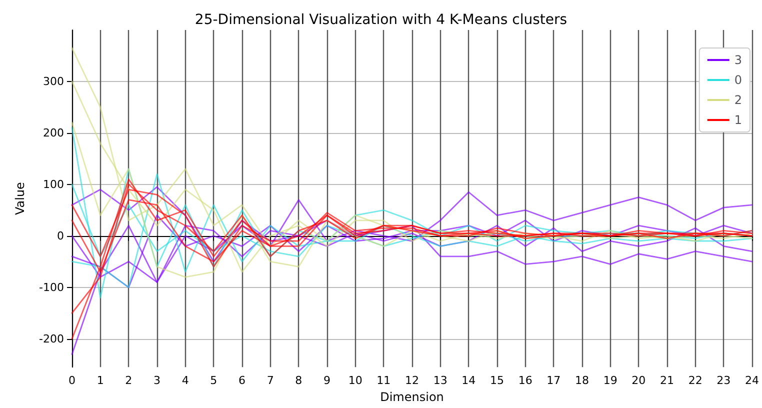  What do you see at coordinates (20, 199) in the screenshot?
I see `y-axis-title: Value` at bounding box center [20, 199].